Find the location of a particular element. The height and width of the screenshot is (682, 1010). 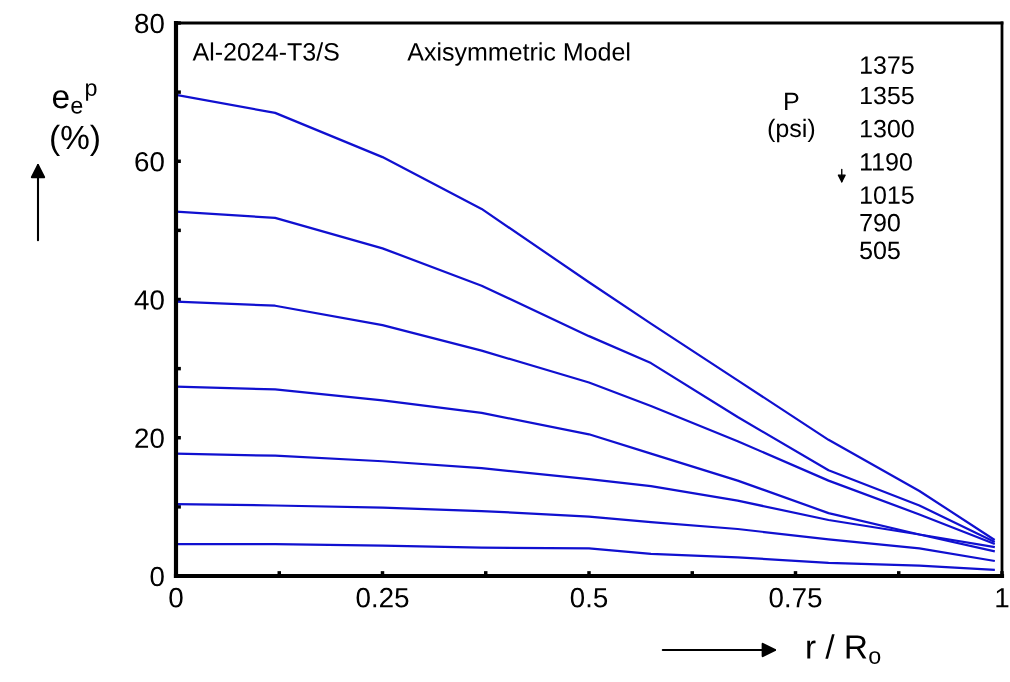

annotation: 1190 is located at coordinates (886, 162).